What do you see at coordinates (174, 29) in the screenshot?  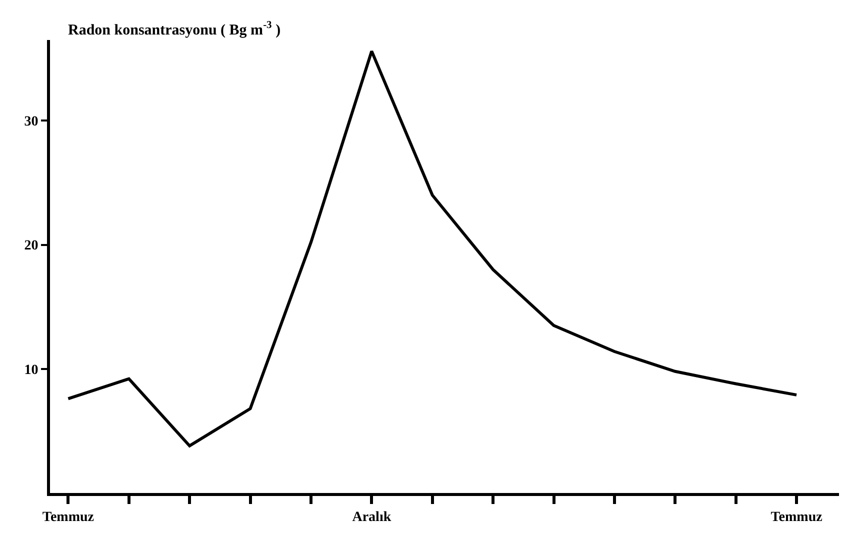 I see `y-axis-title: Radon konsantrasyonu ( Bg m$^{-3}$ )` at bounding box center [174, 29].